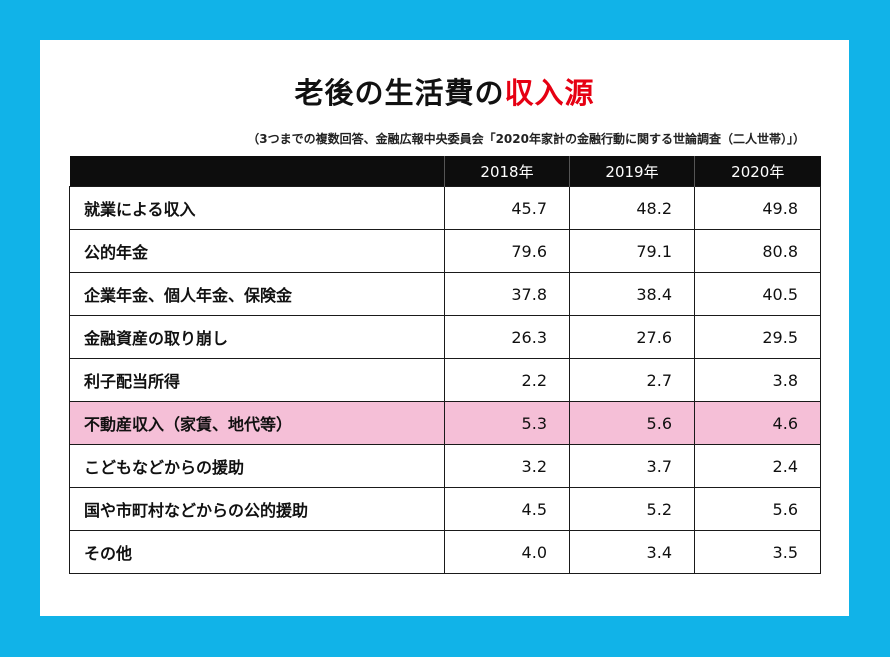 The width and height of the screenshot is (890, 657). I want to click on row-label: その他, so click(257, 552).